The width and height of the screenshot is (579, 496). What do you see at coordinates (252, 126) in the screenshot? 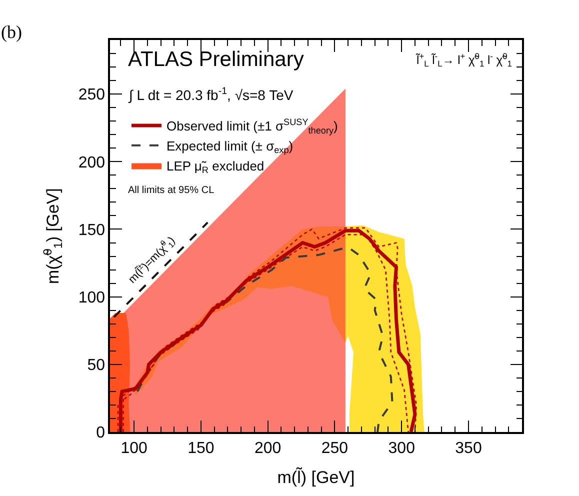
I see `legend-label: Observed limit (±1 σ$^{SUSY}$$_{theory}$)` at bounding box center [252, 126].